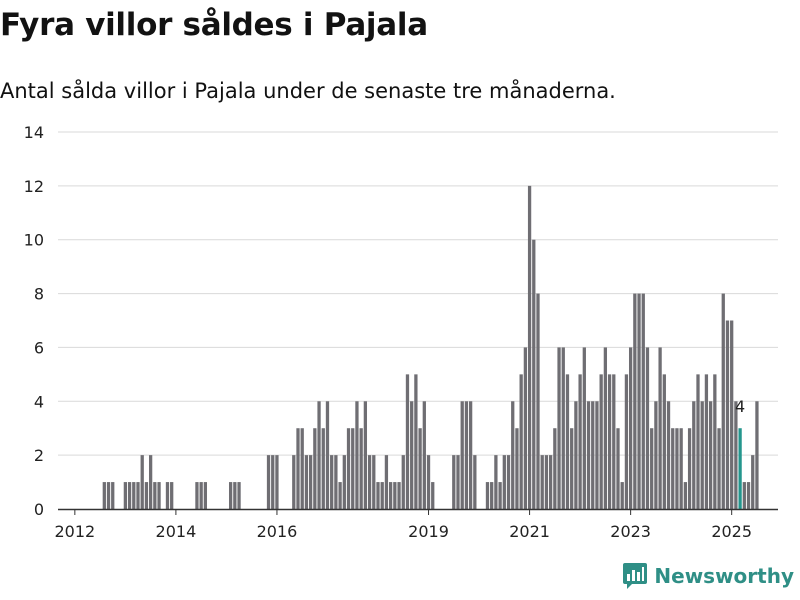 This screenshot has height=600, width=800. What do you see at coordinates (724, 576) in the screenshot?
I see `brand-name: Newsworthy` at bounding box center [724, 576].